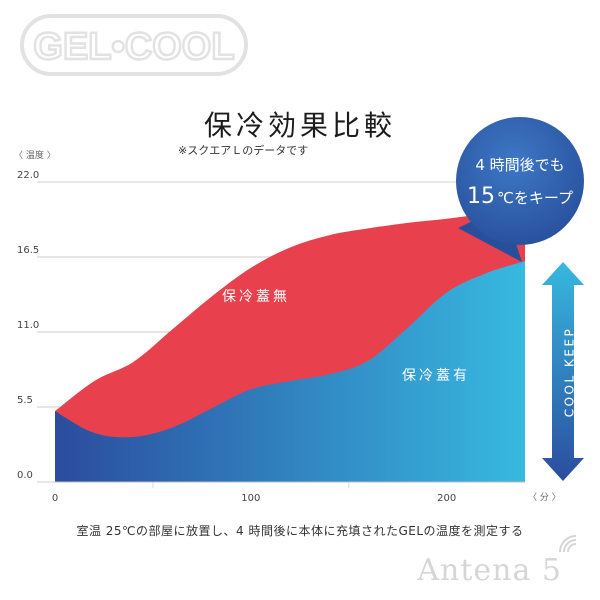 Image resolution: width=600 pixels, height=600 pixels. I want to click on chart-title: 保冷効果比較, so click(299, 125).